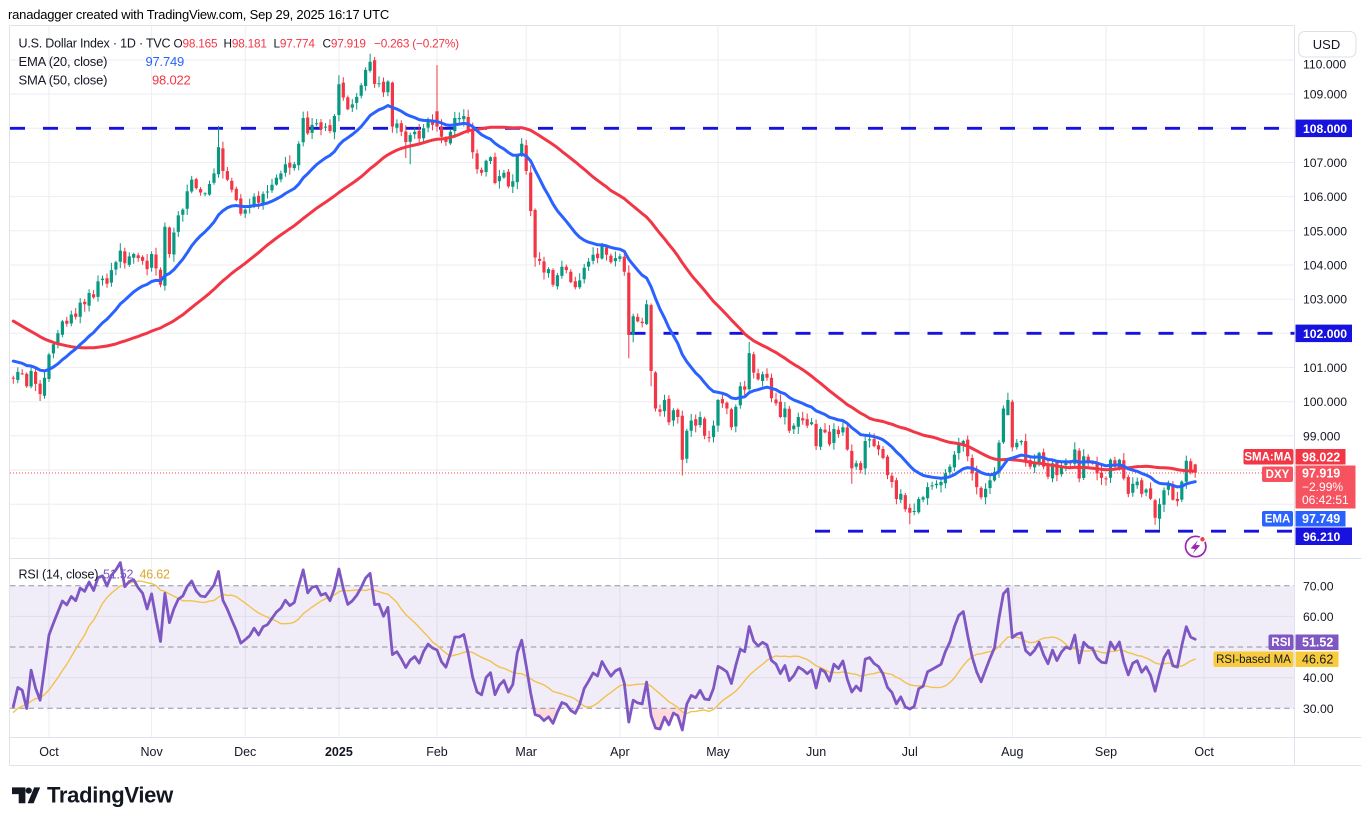 The width and height of the screenshot is (1370, 831). What do you see at coordinates (1325, 500) in the screenshot?
I see `svg-text: 06:42:51` at bounding box center [1325, 500].